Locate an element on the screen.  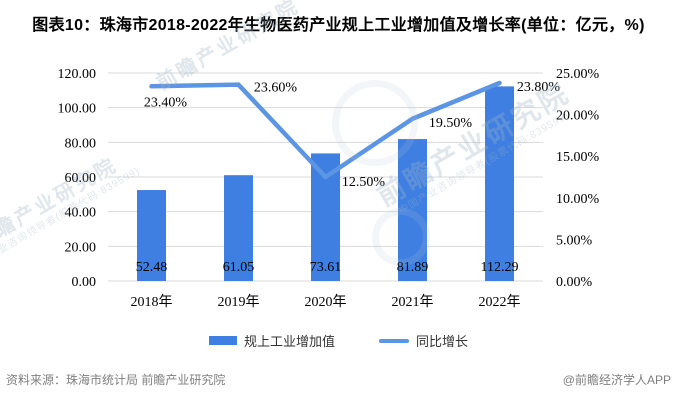
right-axis-tick-label: 0.00% is located at coordinates (574, 282).